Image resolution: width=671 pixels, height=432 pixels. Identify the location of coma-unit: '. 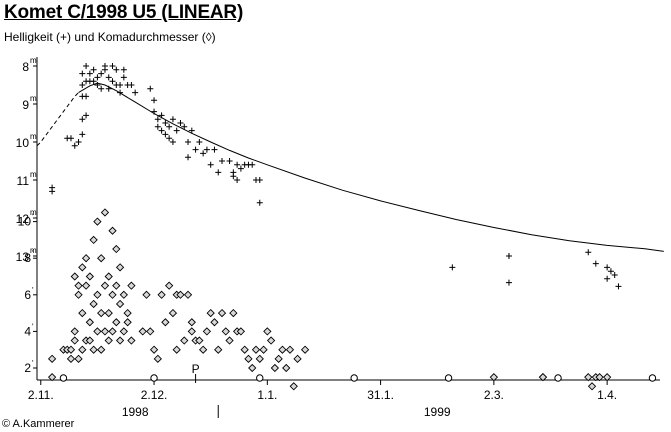
(33, 253).